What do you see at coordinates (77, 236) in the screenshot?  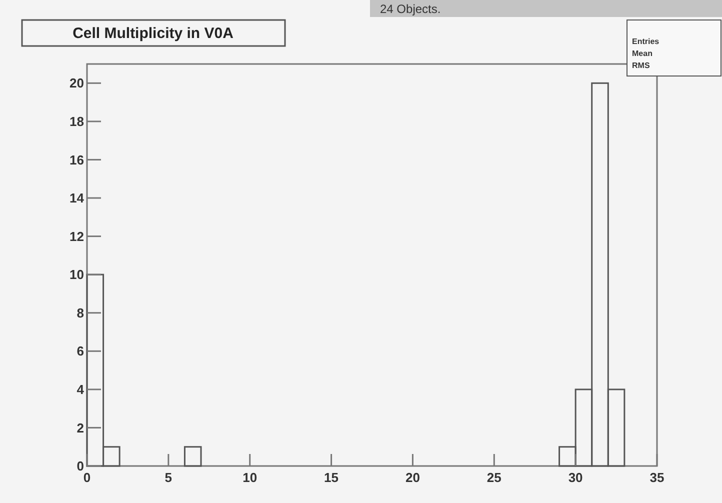 I see `y-tick-label: 12` at bounding box center [77, 236].